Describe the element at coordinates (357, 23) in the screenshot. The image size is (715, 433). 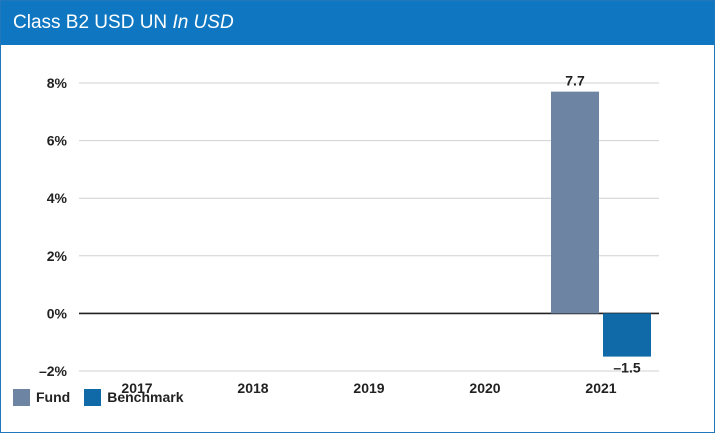
I see `chart-header: Class B2 USD UN In USD` at that location.